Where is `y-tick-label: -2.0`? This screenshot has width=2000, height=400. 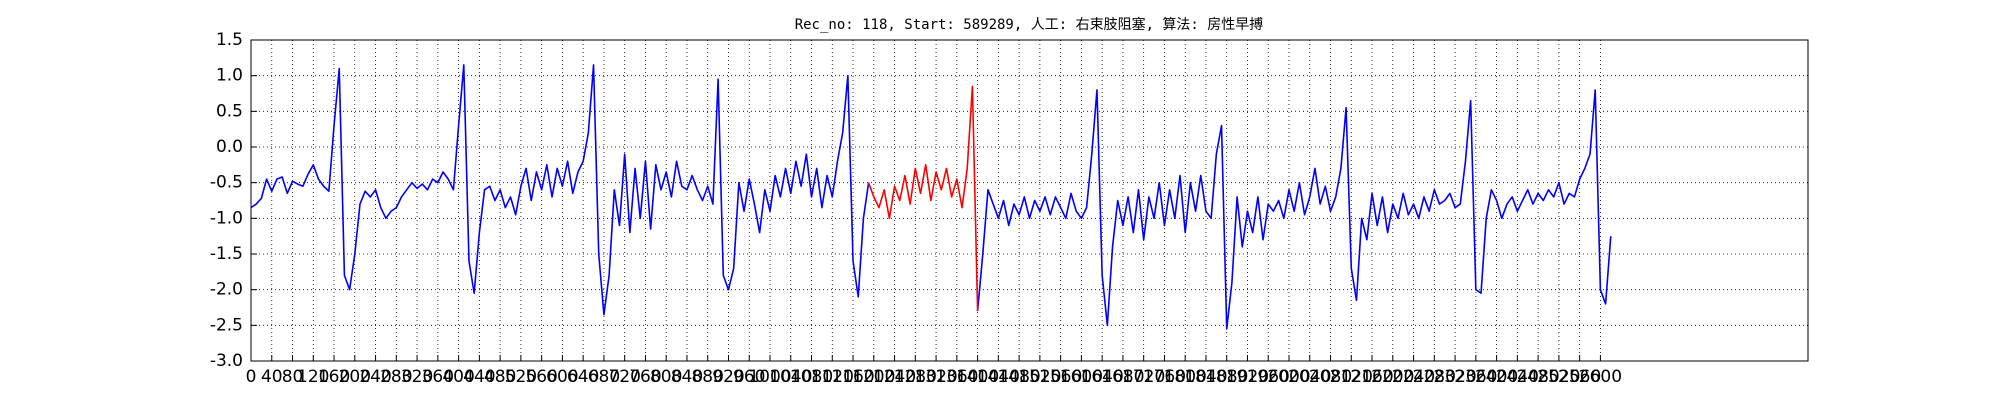
y-tick-label: -2.0 is located at coordinates (226, 290).